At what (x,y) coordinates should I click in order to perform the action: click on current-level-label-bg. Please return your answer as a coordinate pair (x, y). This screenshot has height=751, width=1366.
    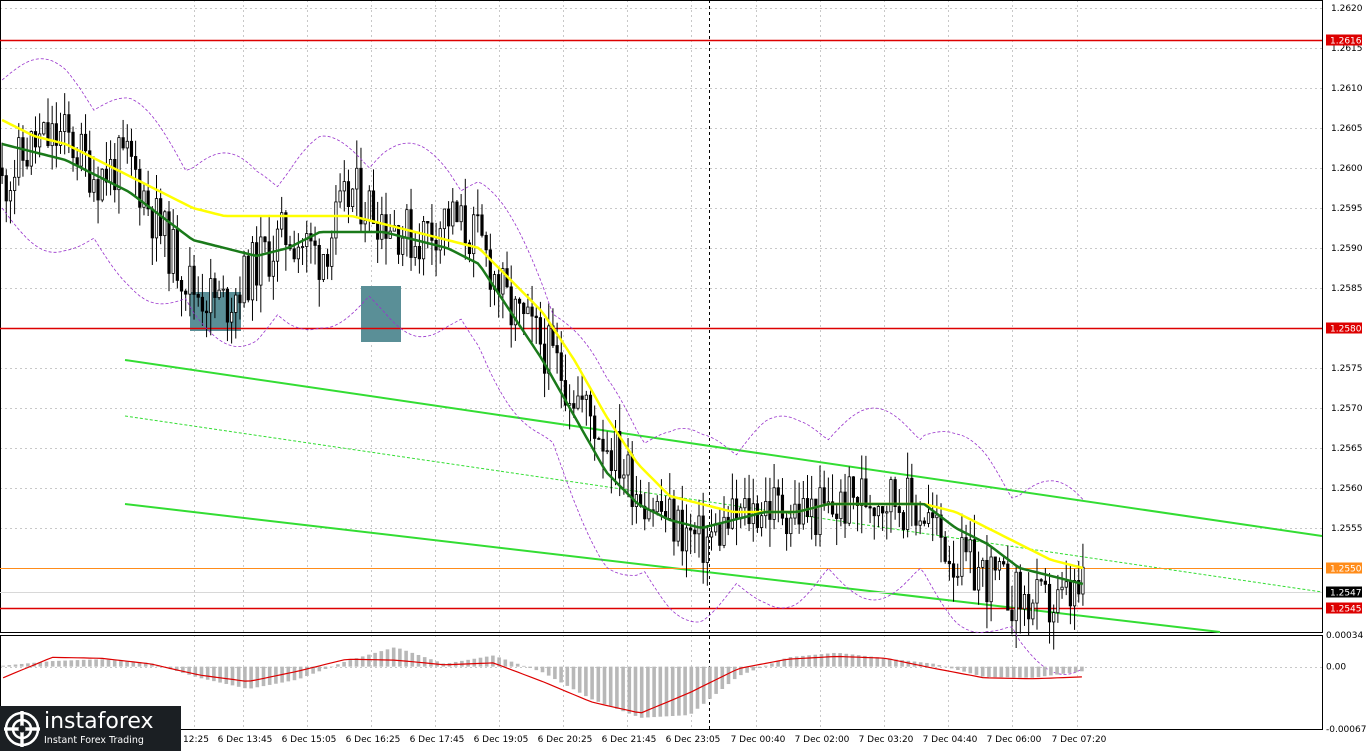
    Looking at the image, I should click on (1344, 568).